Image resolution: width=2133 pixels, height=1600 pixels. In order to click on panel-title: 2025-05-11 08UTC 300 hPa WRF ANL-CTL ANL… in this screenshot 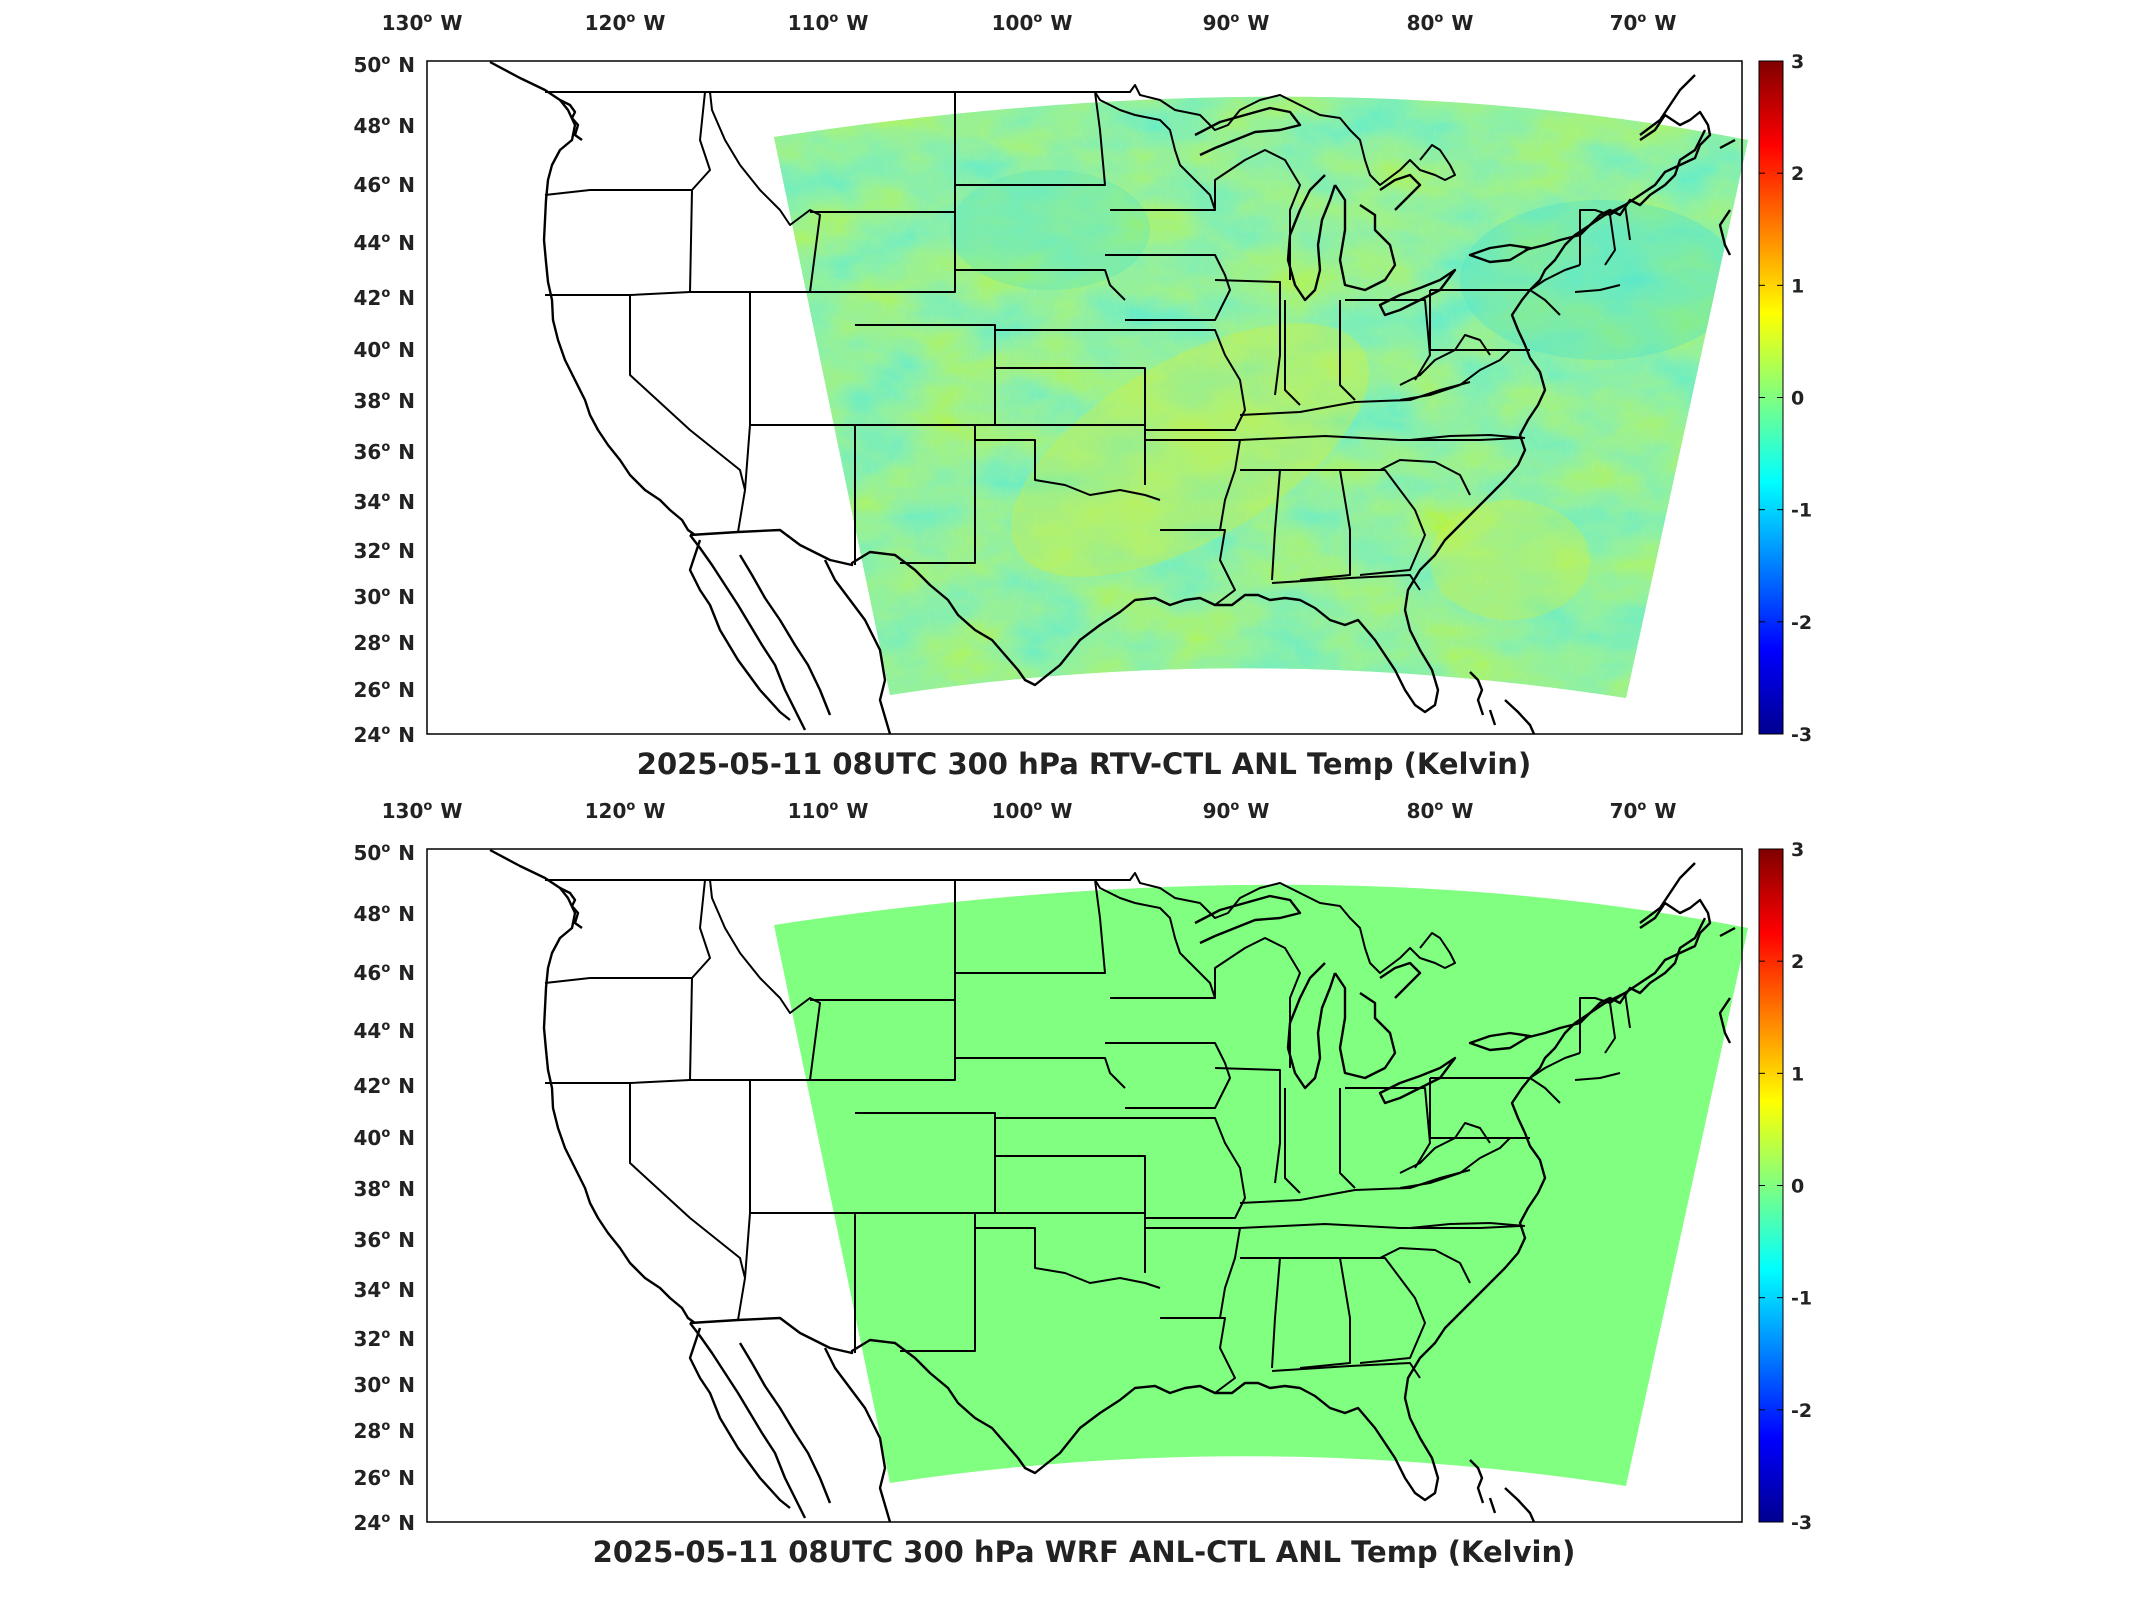, I will do `click(1084, 1552)`.